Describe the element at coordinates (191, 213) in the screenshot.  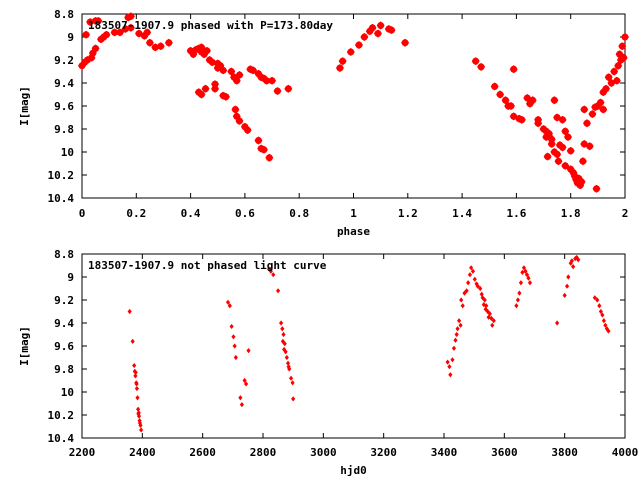
I see `x-tick-label: 0.4` at that location.